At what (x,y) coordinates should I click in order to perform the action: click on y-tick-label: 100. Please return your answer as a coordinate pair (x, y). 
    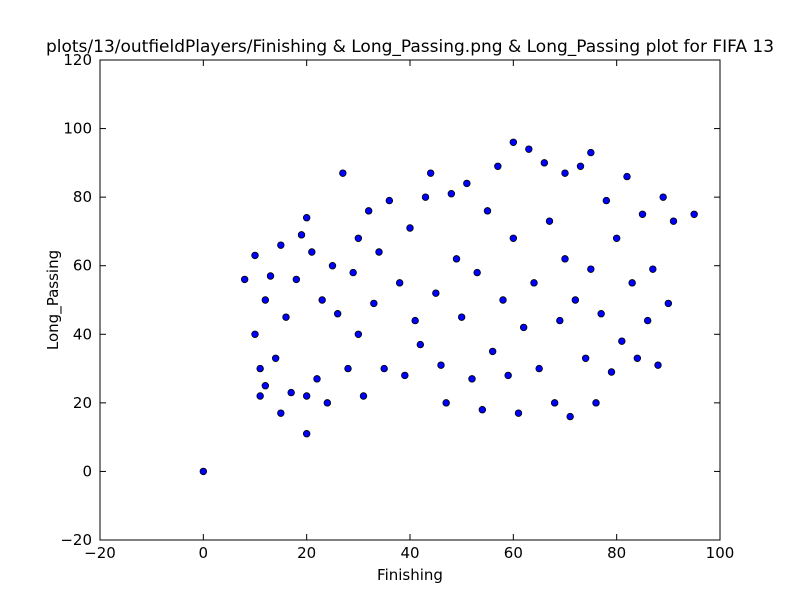
    Looking at the image, I should click on (77, 129).